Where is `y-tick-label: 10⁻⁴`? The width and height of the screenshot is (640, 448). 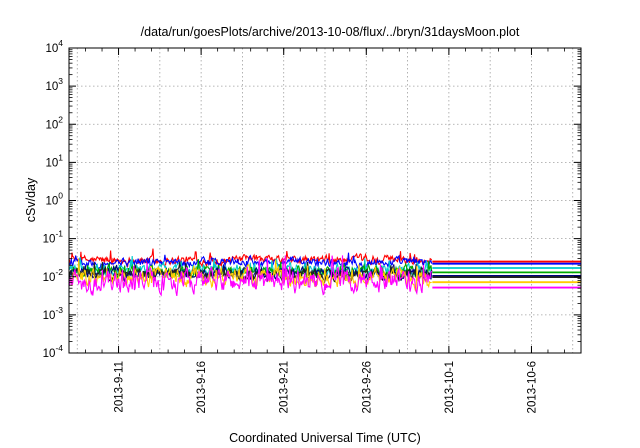 y-tick-label: 10⁻⁴ is located at coordinates (53, 351).